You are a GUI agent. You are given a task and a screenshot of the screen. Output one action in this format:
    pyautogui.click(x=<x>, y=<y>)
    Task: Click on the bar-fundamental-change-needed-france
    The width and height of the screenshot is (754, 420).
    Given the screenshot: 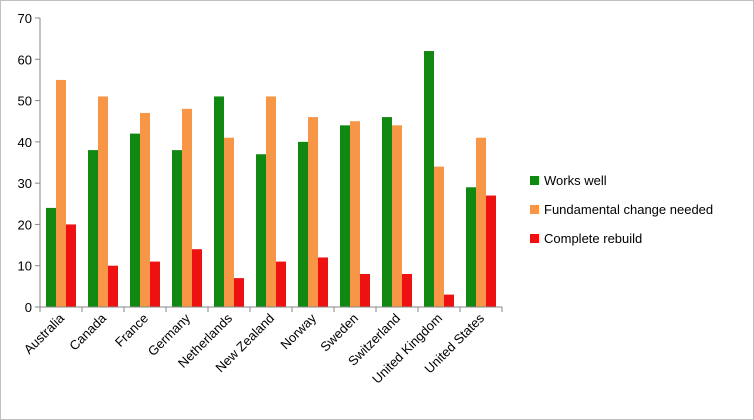 What is the action you would take?
    pyautogui.click(x=145, y=209)
    